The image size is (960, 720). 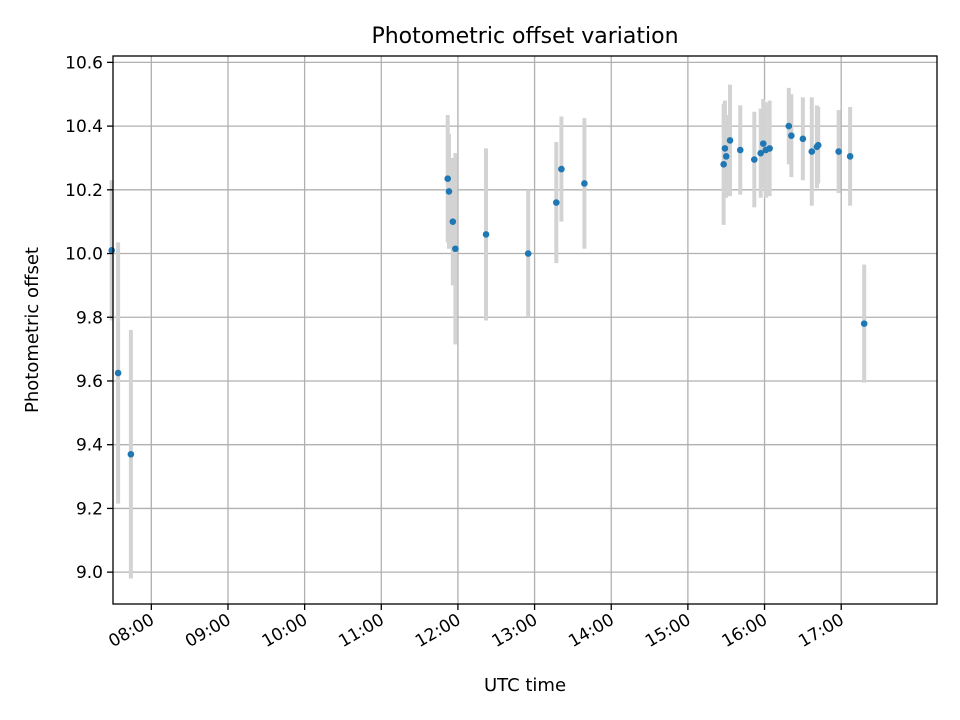 I want to click on y-axis-ticks: 9.0 9.2 9.4 9.6 9.8 10.0 10.2 10.4 10.6, so click(x=89, y=318).